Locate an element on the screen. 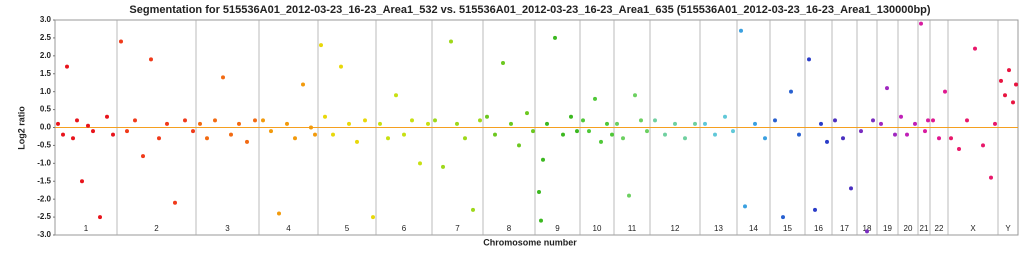 The width and height of the screenshot is (1024, 262). chromosome-label: 16 is located at coordinates (818, 228).